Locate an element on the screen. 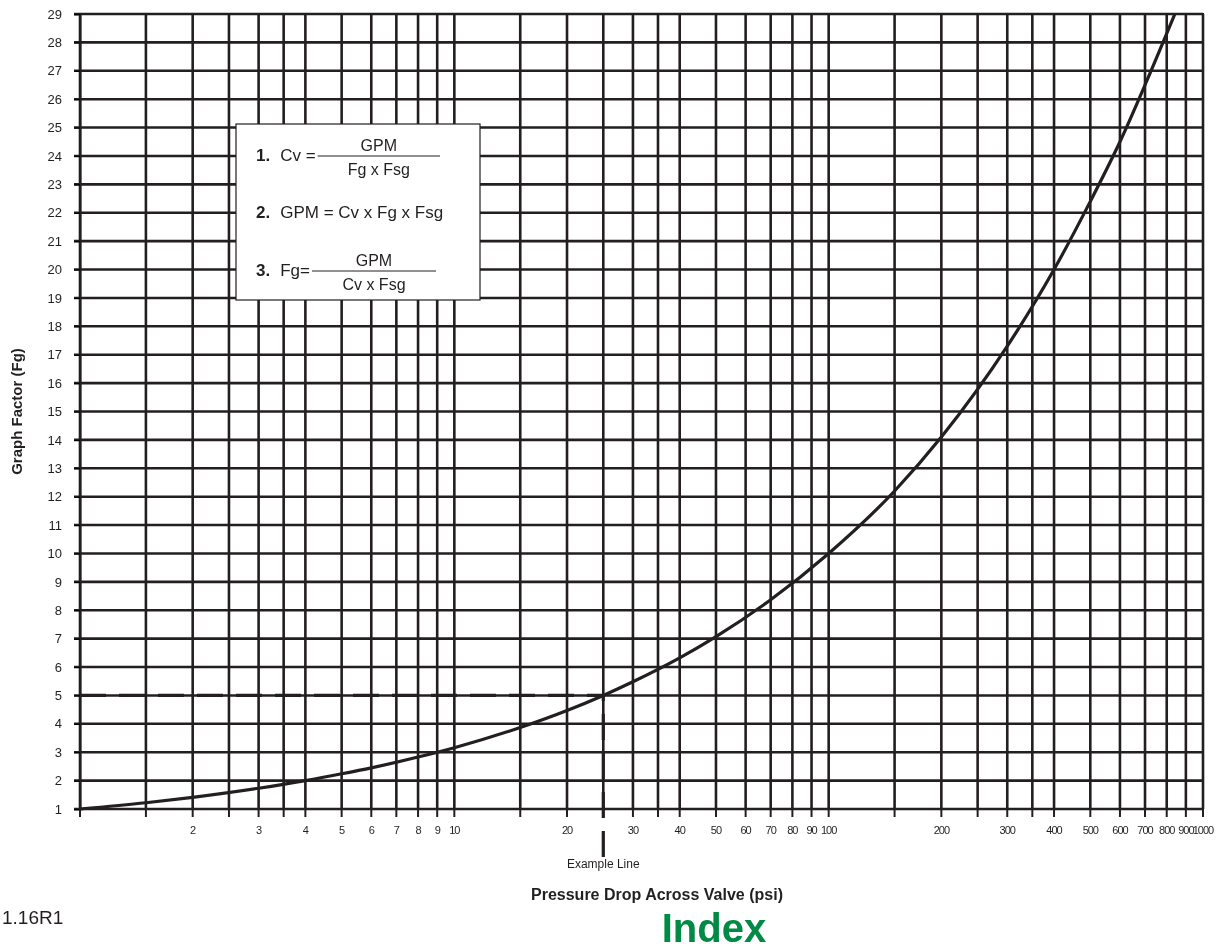 The height and width of the screenshot is (947, 1232). y-tick-label: 29 is located at coordinates (54, 14).